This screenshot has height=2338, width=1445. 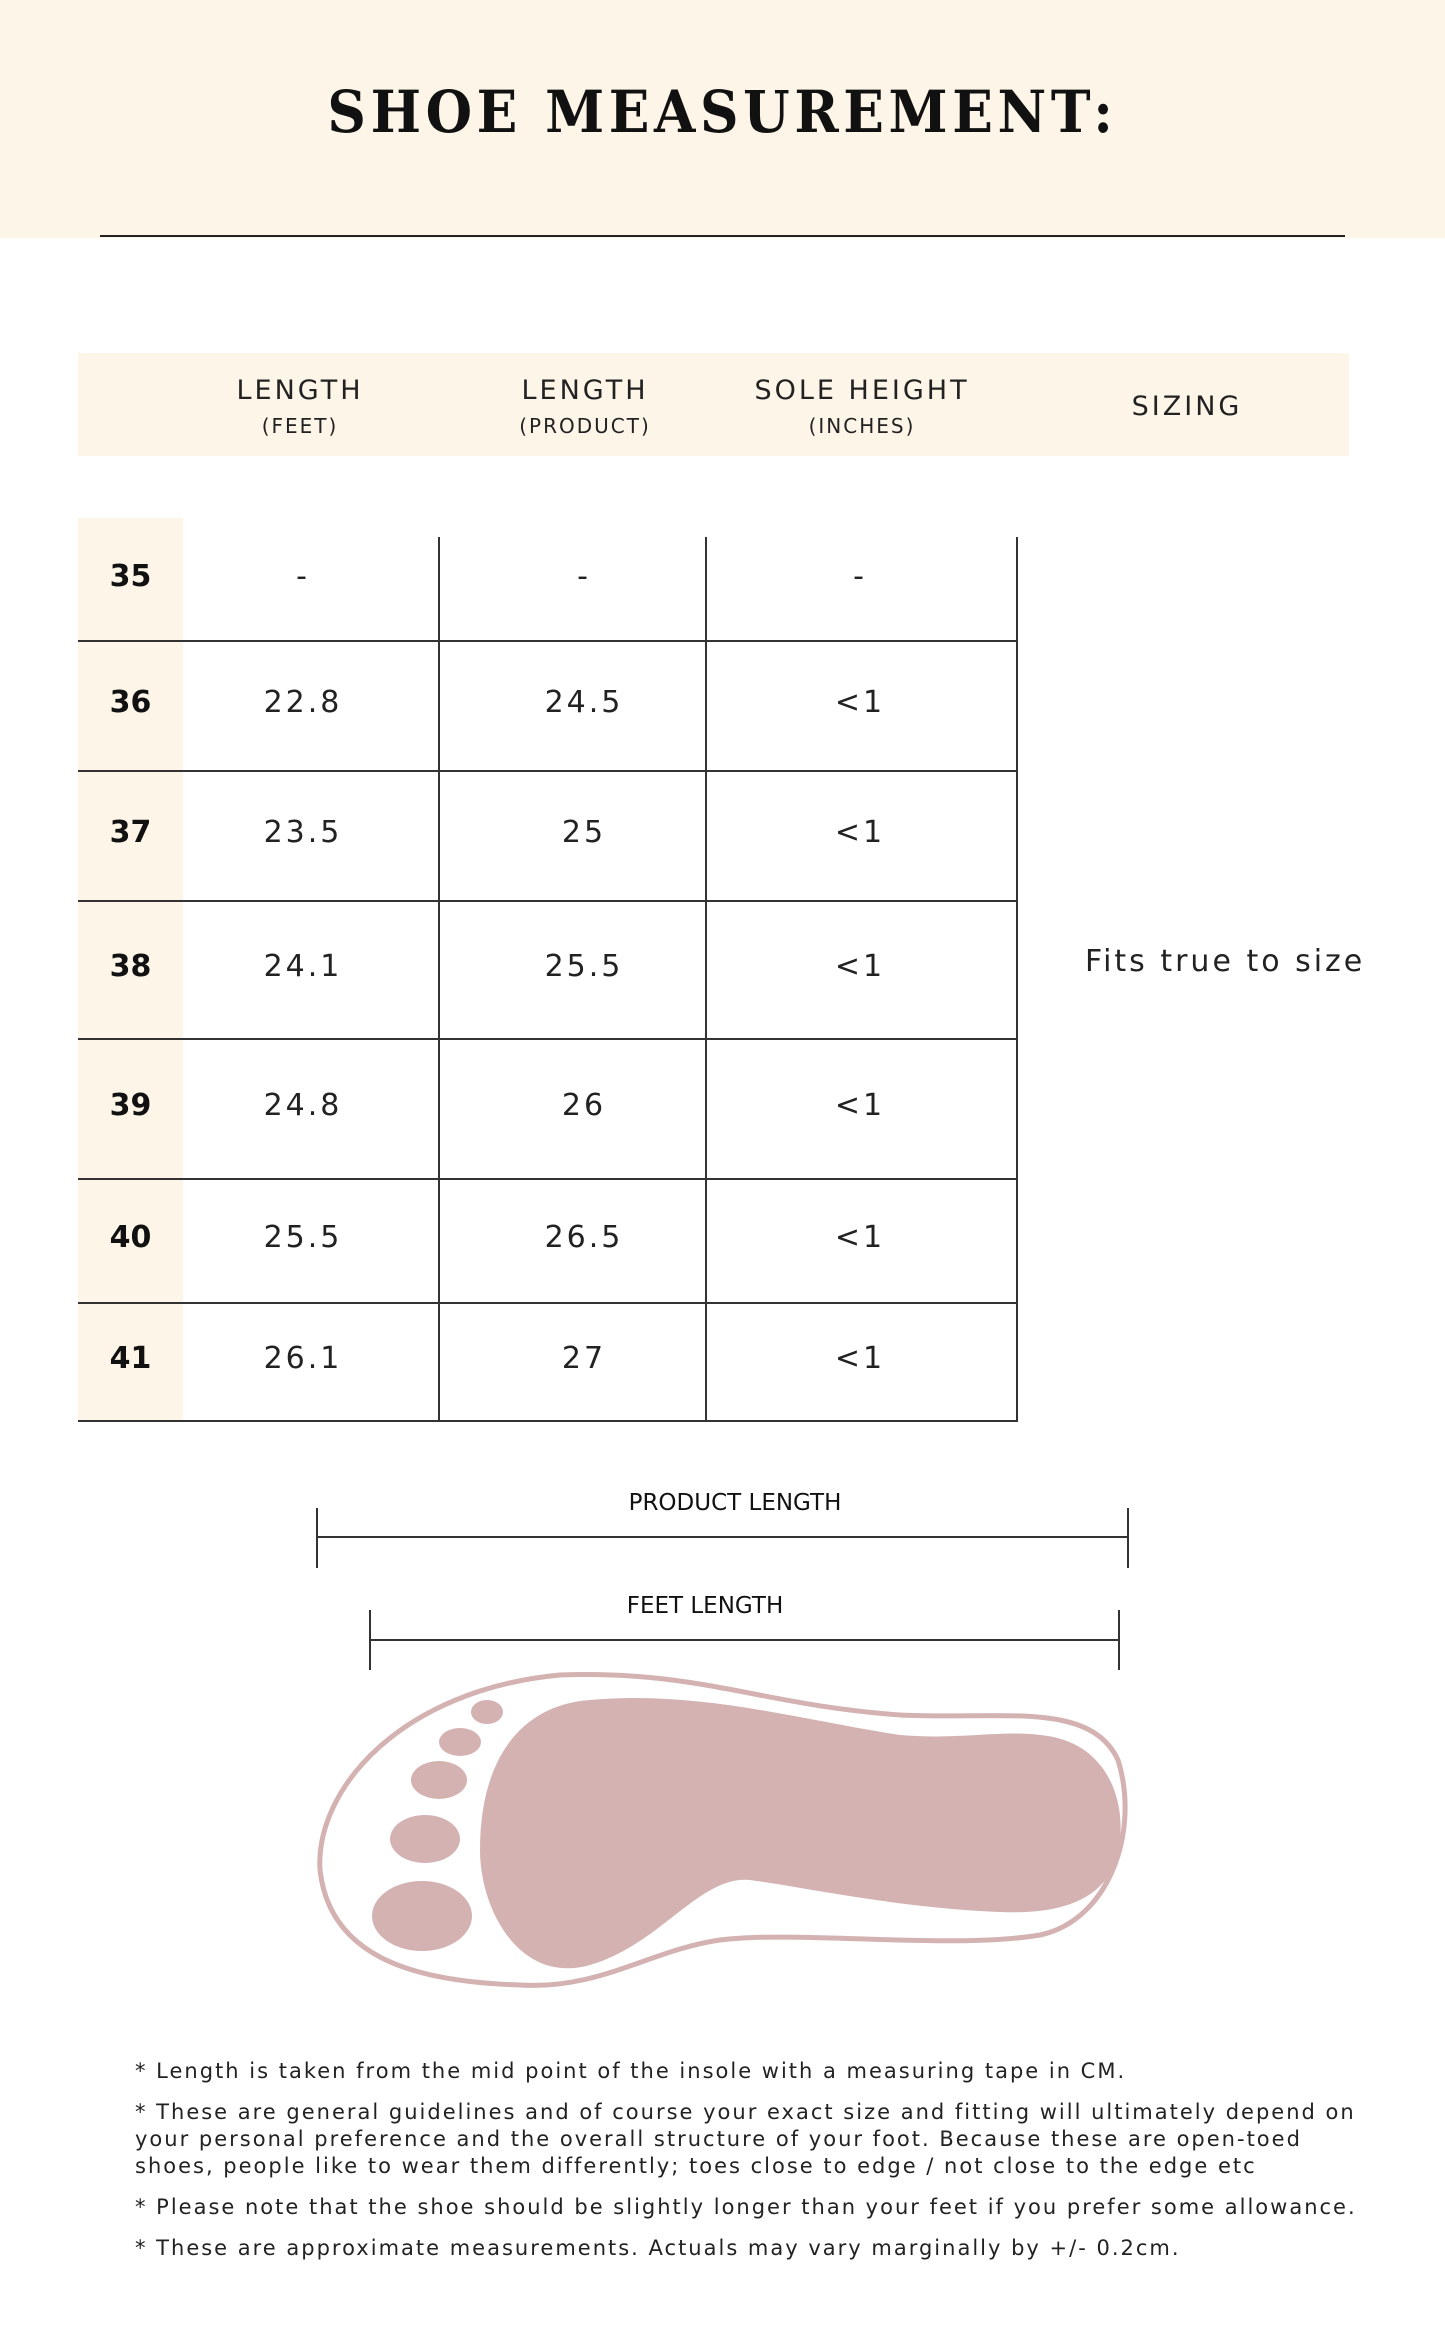 What do you see at coordinates (585, 406) in the screenshot?
I see `col-header-product-length: LENGTH (PRODUCT)` at bounding box center [585, 406].